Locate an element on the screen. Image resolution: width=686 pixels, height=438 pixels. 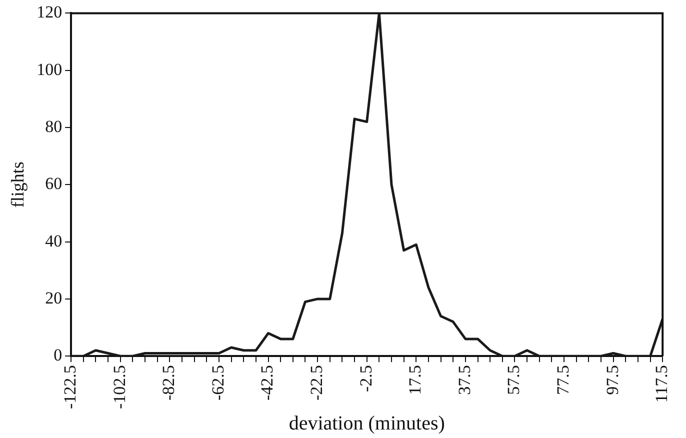
y-tick-label: 0 is located at coordinates (58, 355).